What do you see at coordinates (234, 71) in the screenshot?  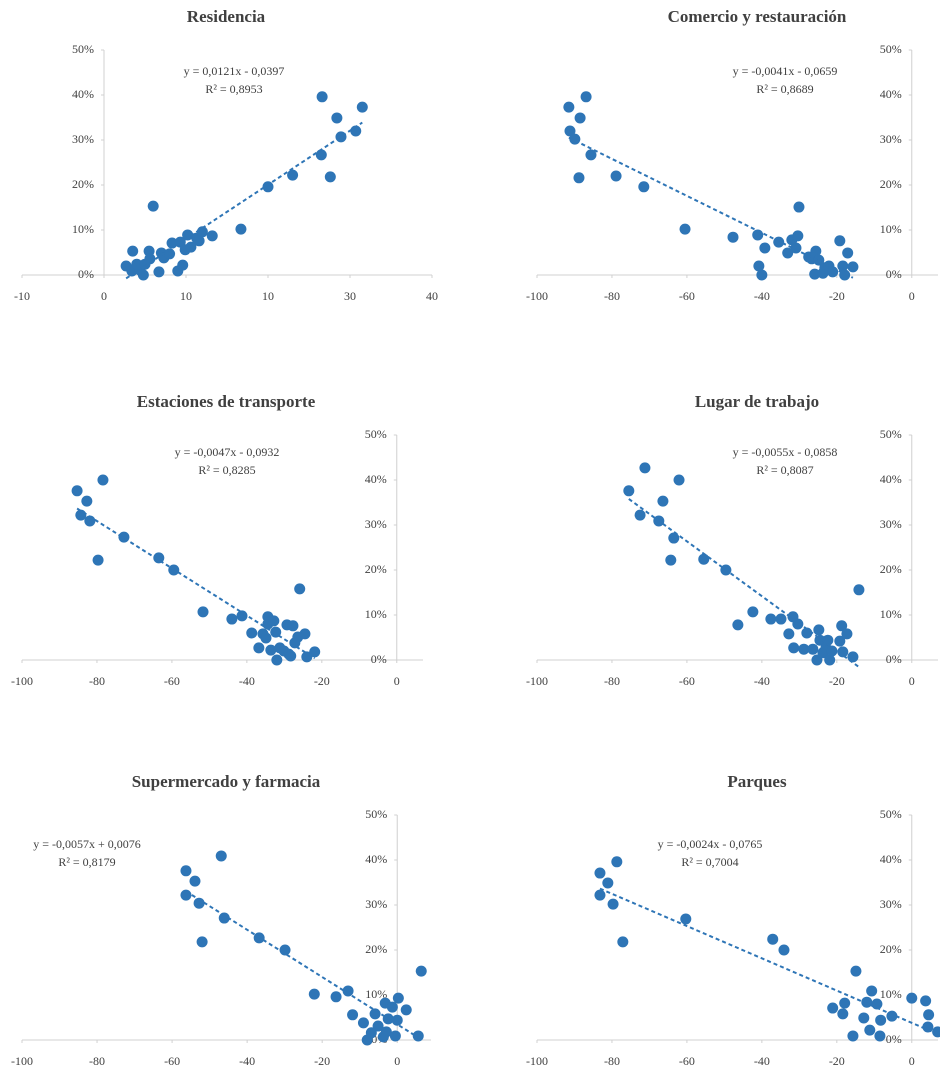 I see `annotation: y = 0,0121x - 0,0397` at bounding box center [234, 71].